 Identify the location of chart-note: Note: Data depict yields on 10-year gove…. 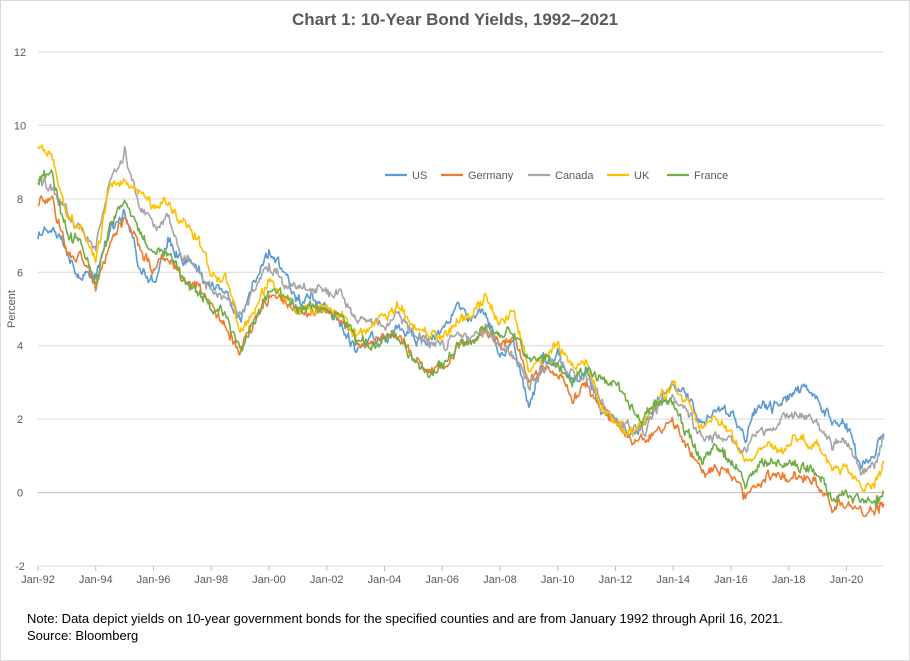
(405, 627).